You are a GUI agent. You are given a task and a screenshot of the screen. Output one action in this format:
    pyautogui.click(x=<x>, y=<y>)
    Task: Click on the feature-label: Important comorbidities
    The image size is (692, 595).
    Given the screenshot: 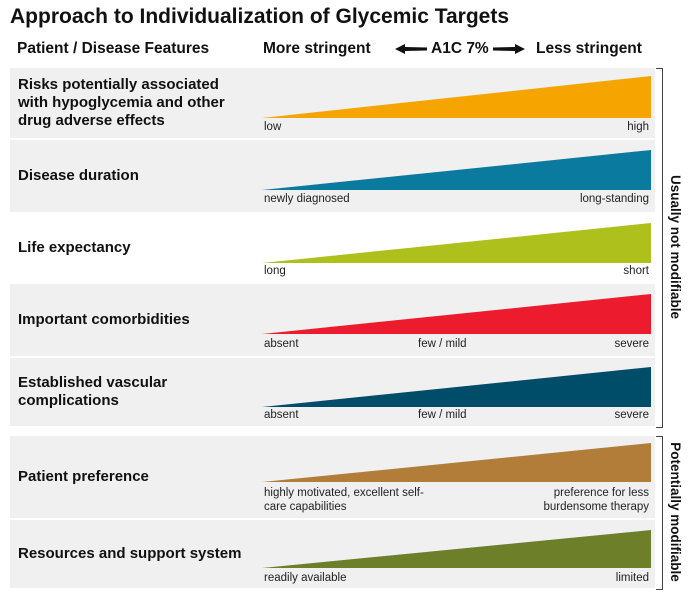 What is the action you would take?
    pyautogui.click(x=104, y=319)
    